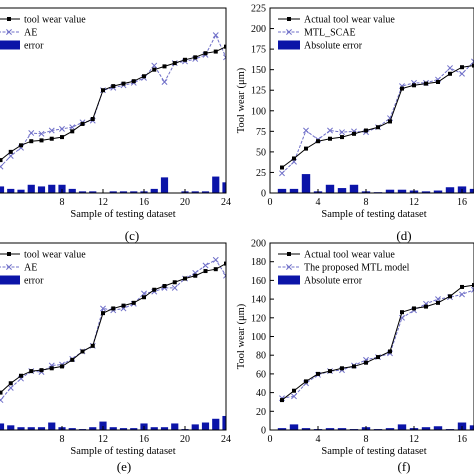  What do you see at coordinates (258, 29) in the screenshot?
I see `y-tick-label: 200` at bounding box center [258, 29].